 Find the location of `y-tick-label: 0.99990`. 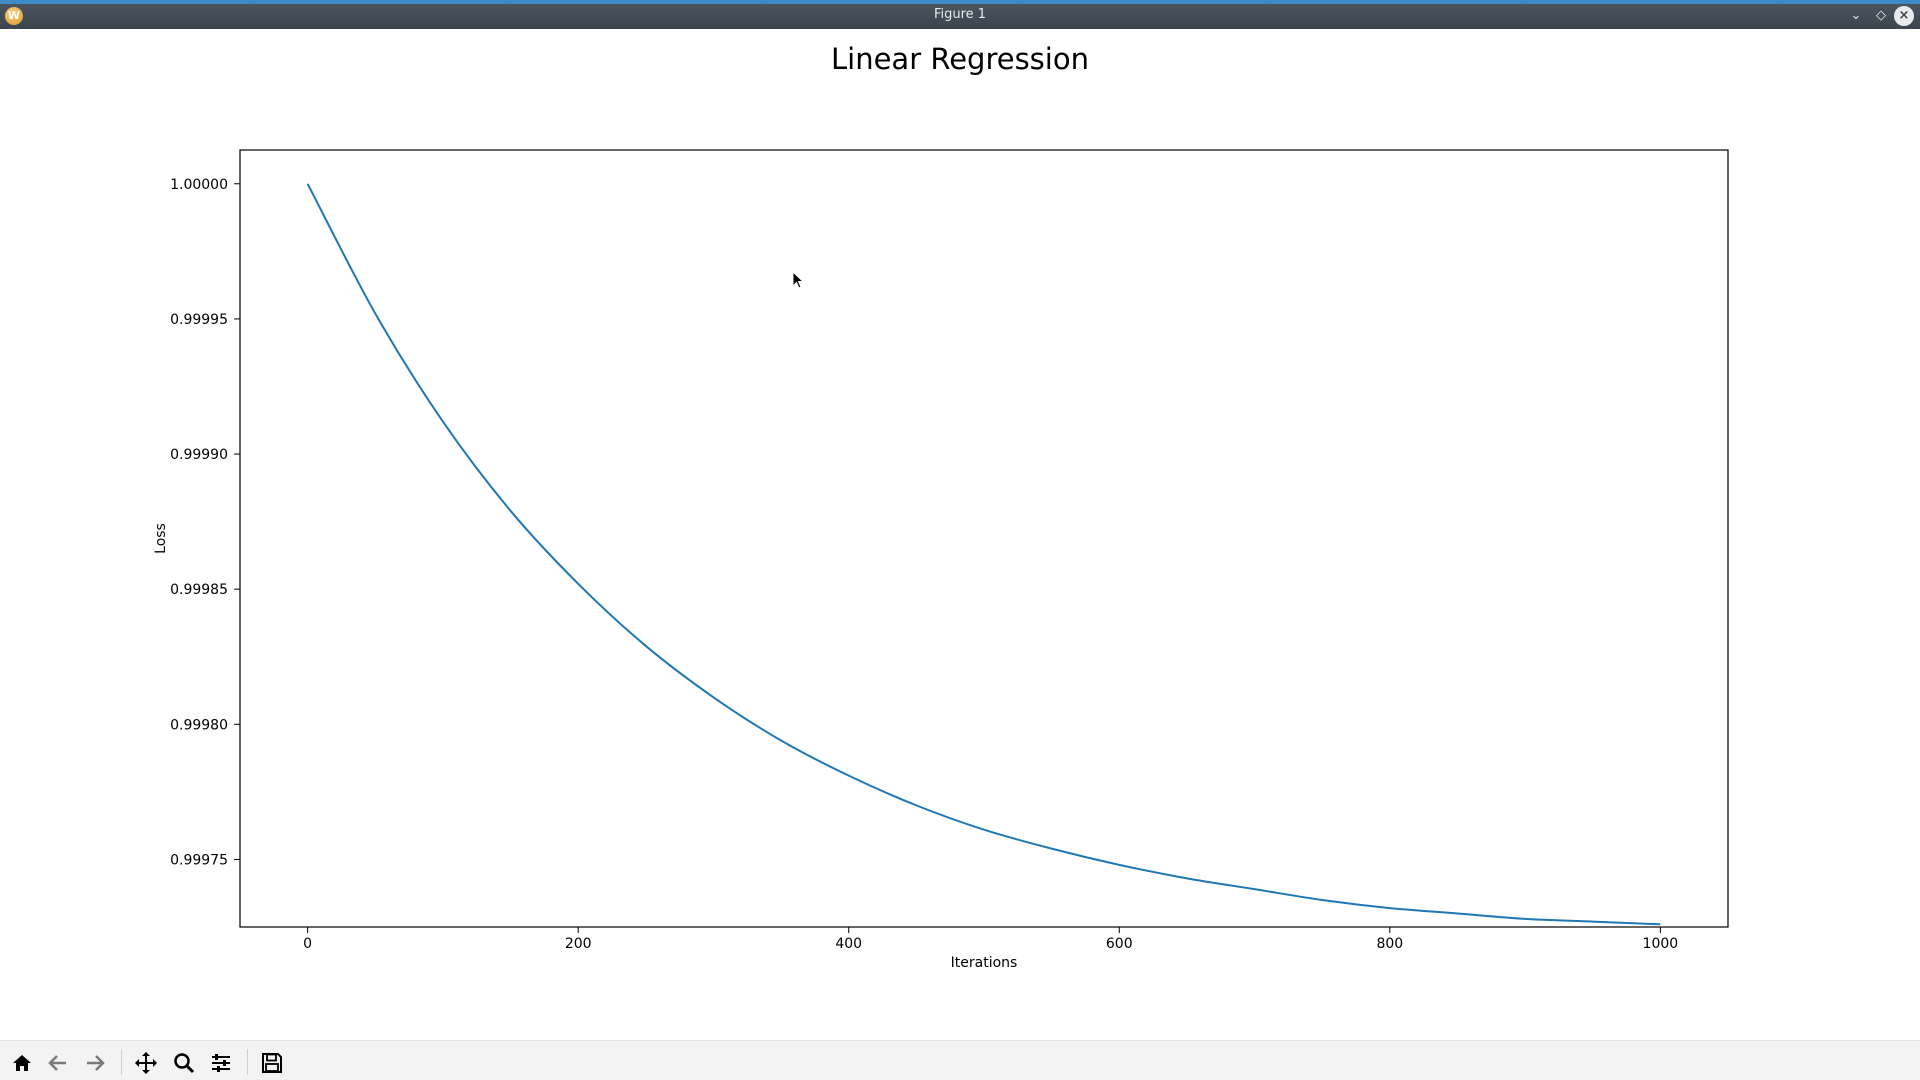

y-tick-label: 0.99990 is located at coordinates (199, 455).